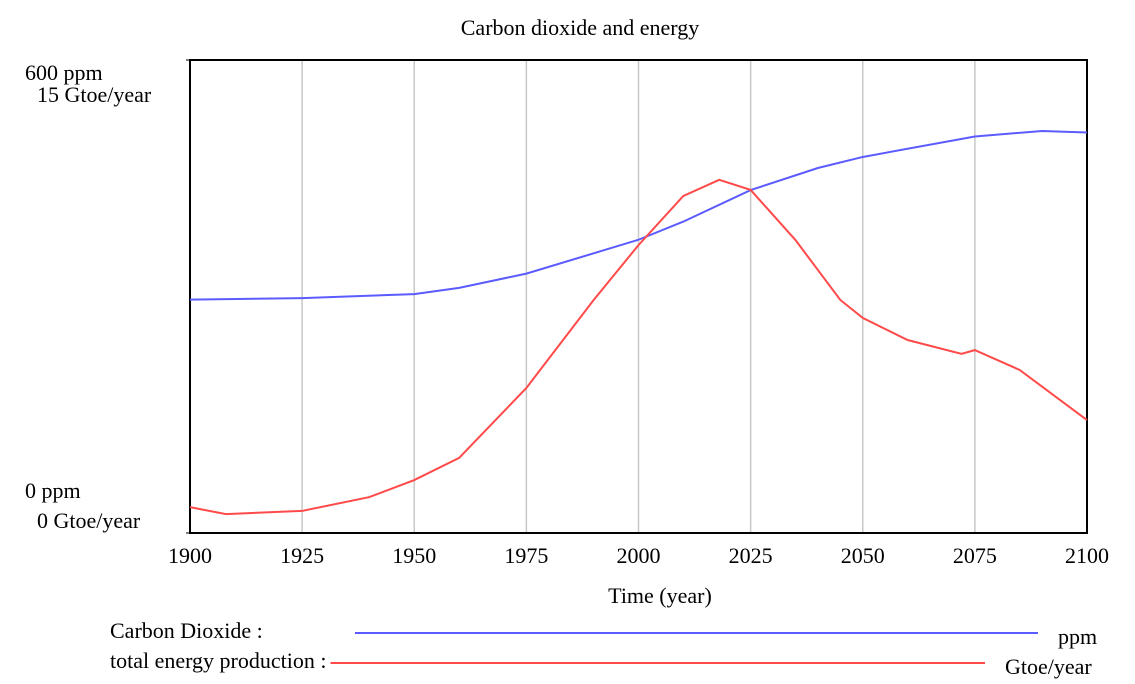 The width and height of the screenshot is (1135, 684). Describe the element at coordinates (414, 555) in the screenshot. I see `x-tick-label: 1950` at that location.